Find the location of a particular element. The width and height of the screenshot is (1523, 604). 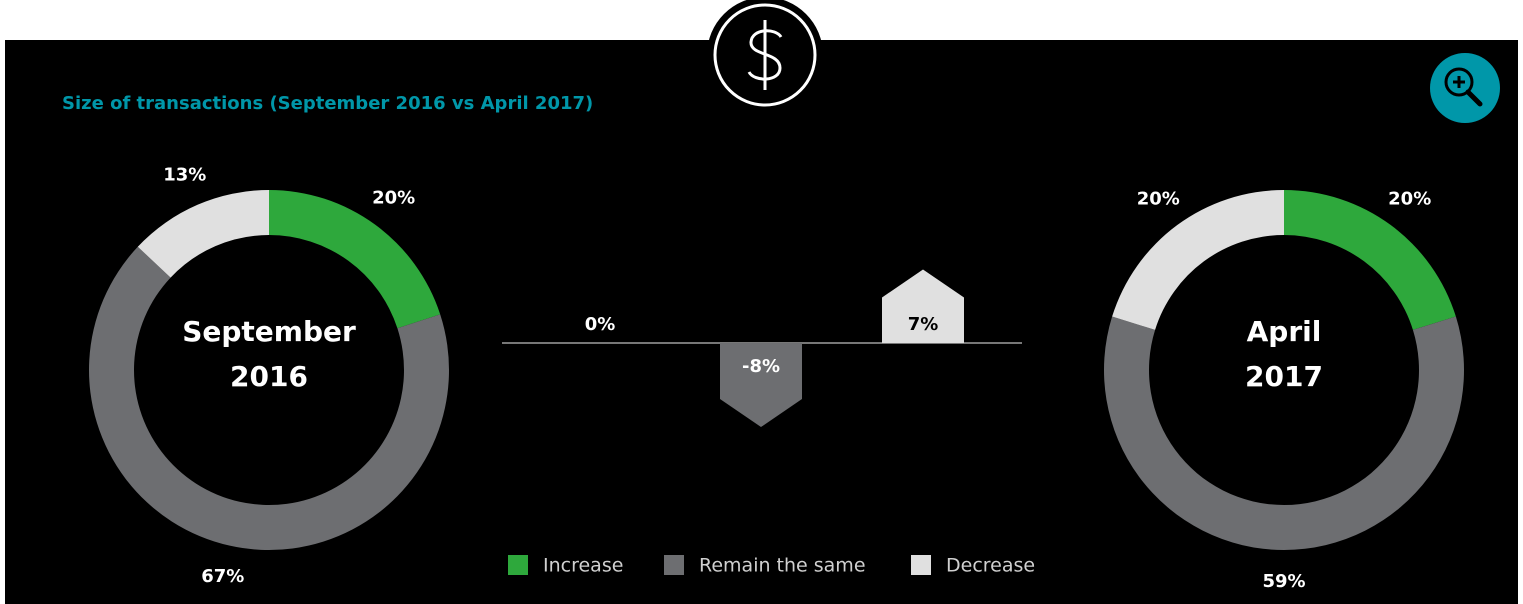

legend-label: Decrease is located at coordinates (990, 566).